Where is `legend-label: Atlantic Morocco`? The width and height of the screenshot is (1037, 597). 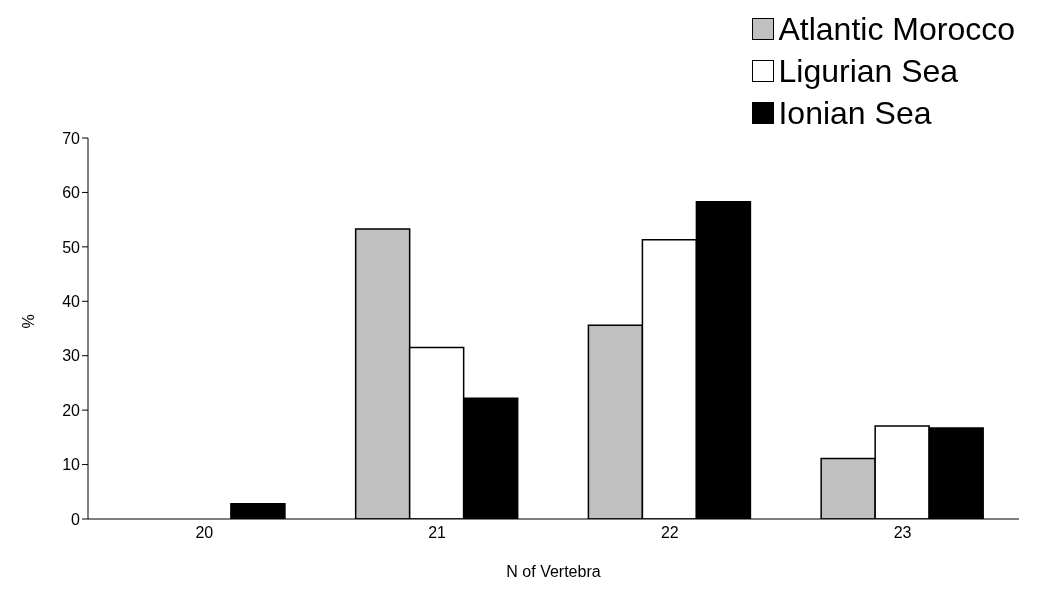
legend-label: Atlantic Morocco is located at coordinates (896, 29).